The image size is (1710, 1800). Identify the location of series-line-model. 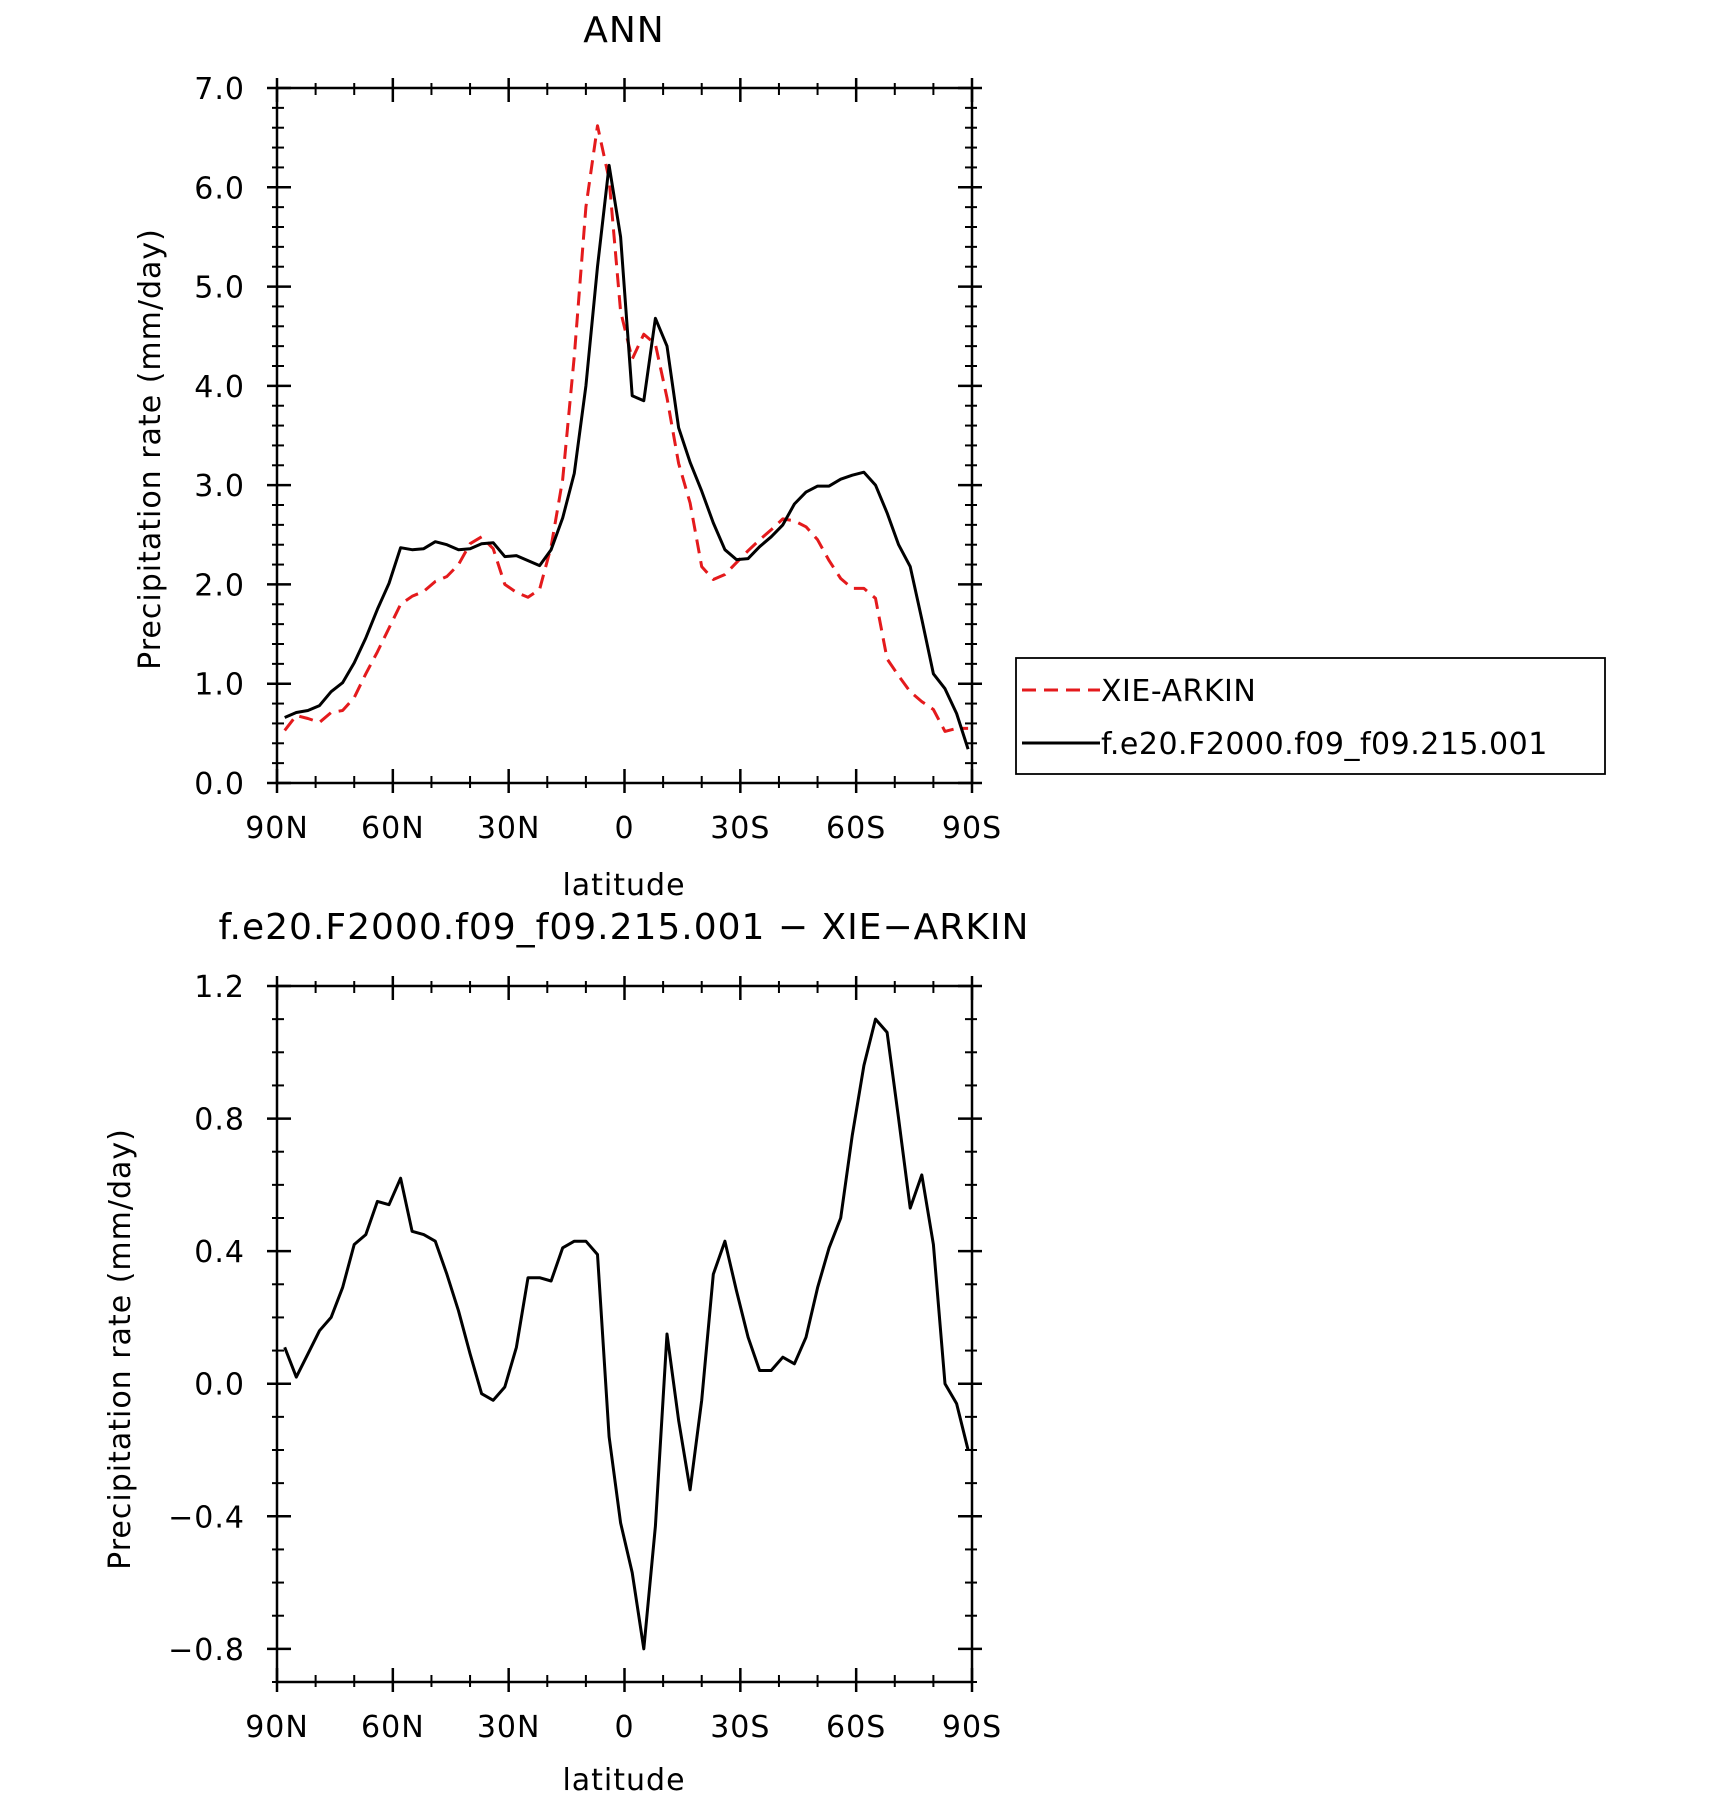
(627, 456).